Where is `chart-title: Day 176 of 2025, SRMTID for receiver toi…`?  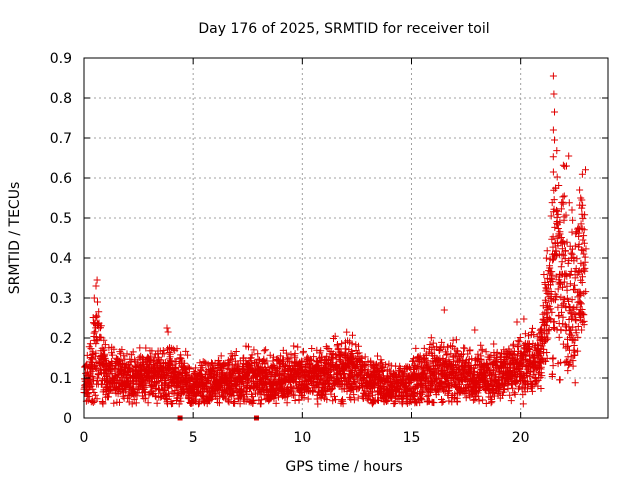
chart-title: Day 176 of 2025, SRMTID for receiver toi… is located at coordinates (343, 29).